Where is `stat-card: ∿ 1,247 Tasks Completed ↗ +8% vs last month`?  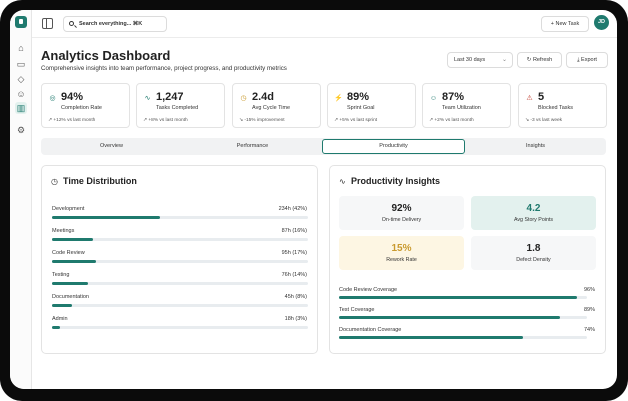
stat-card: ∿ 1,247 Tasks Completed ↗ +8% vs last month is located at coordinates (180, 105).